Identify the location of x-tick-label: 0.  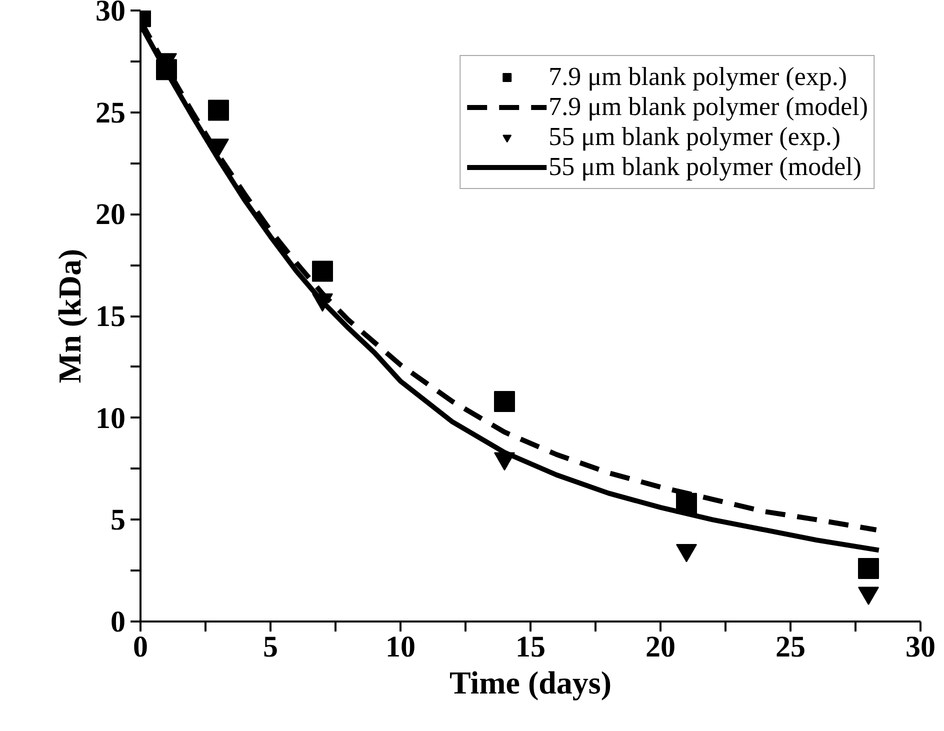
(140, 647).